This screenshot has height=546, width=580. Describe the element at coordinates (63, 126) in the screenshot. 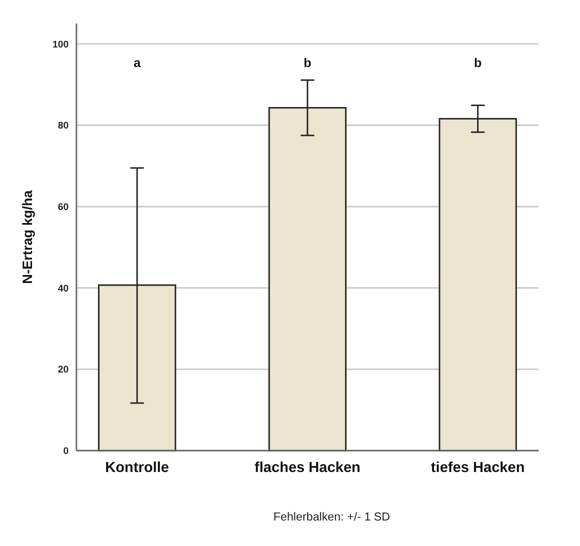

I see `y-tick-label: 80` at that location.